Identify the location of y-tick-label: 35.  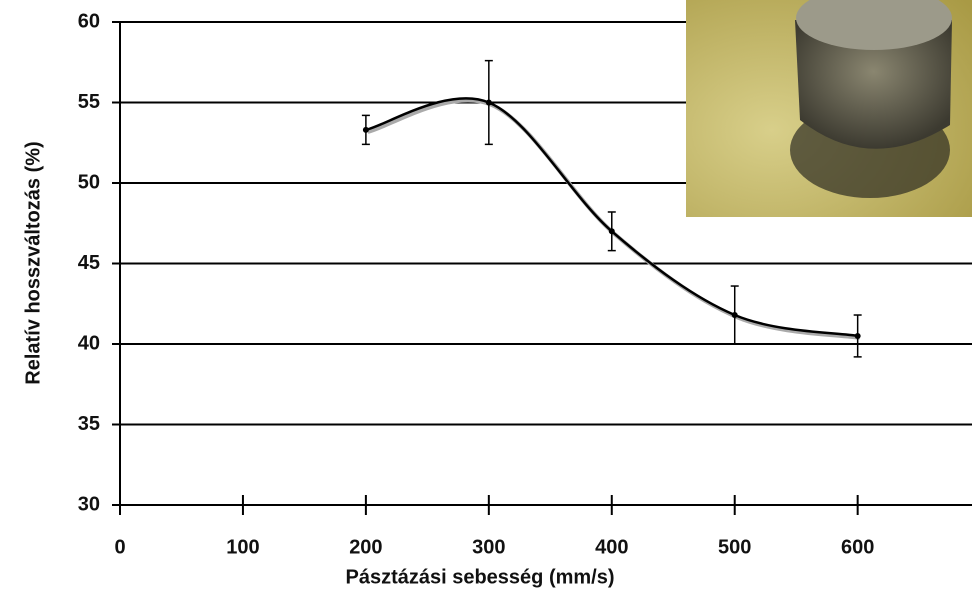
(89, 424).